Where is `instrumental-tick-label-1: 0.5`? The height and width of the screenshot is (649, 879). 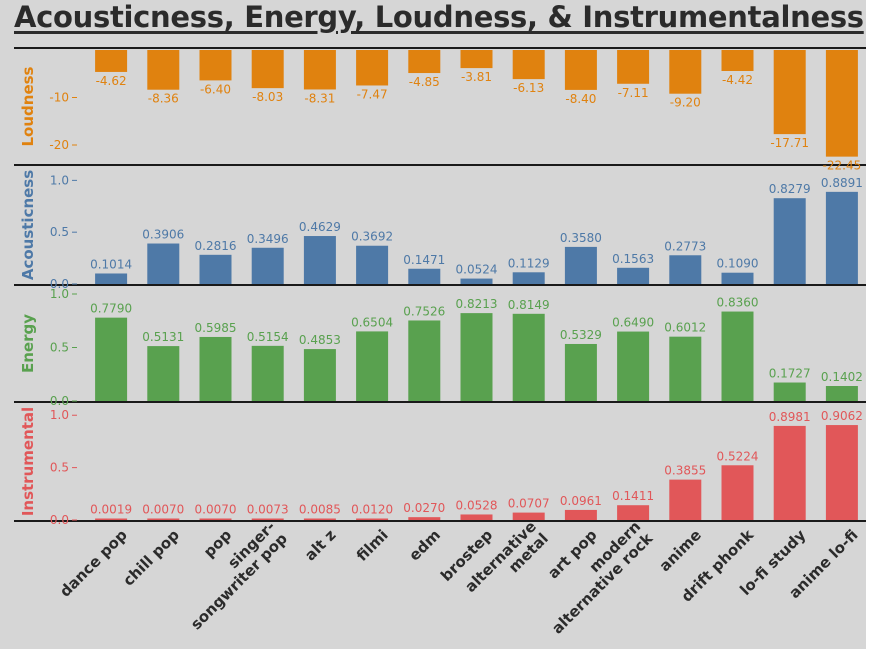 instrumental-tick-label-1: 0.5 is located at coordinates (59, 468).